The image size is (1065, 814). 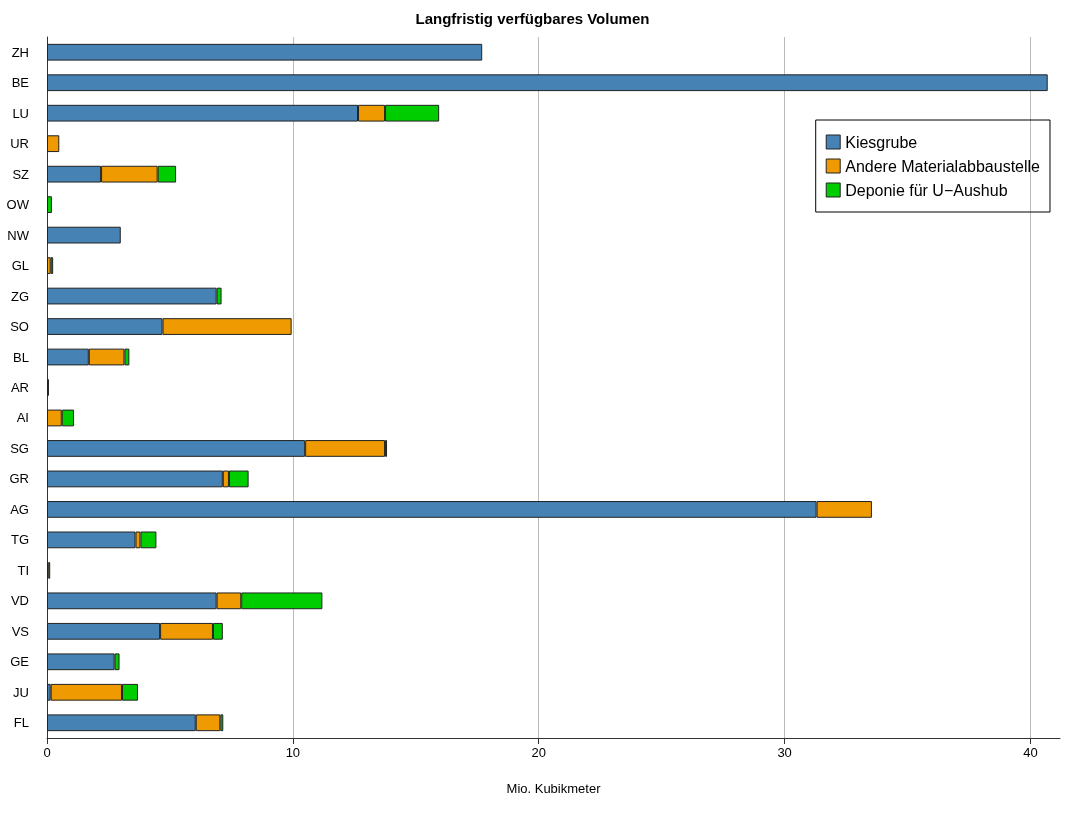 What do you see at coordinates (19, 448) in the screenshot?
I see `y-tick-label: SG` at bounding box center [19, 448].